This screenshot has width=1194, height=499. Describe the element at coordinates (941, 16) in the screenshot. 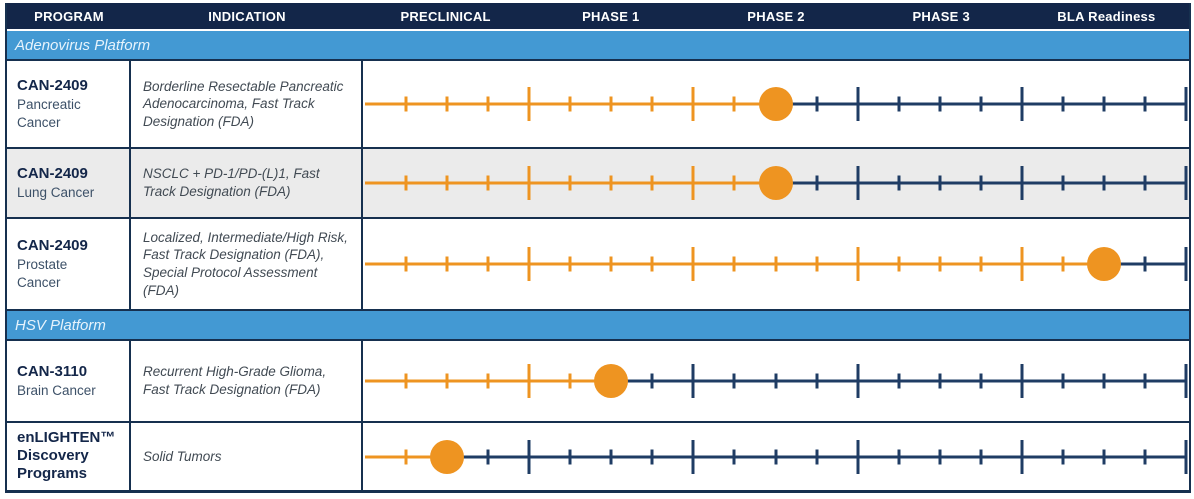

I see `col-header-phase3: PHASE 3` at that location.